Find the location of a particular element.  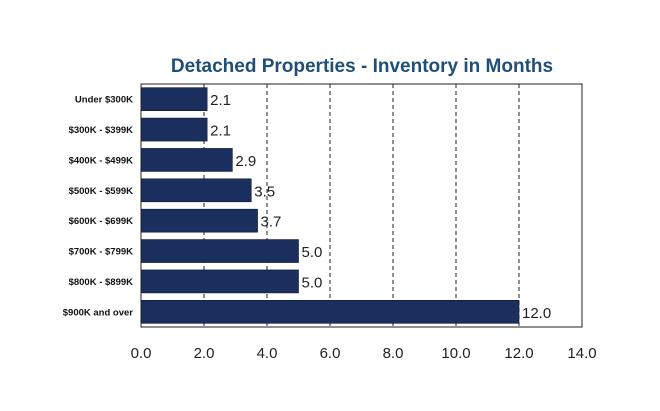

x-tick-label: 12.0 is located at coordinates (518, 353).